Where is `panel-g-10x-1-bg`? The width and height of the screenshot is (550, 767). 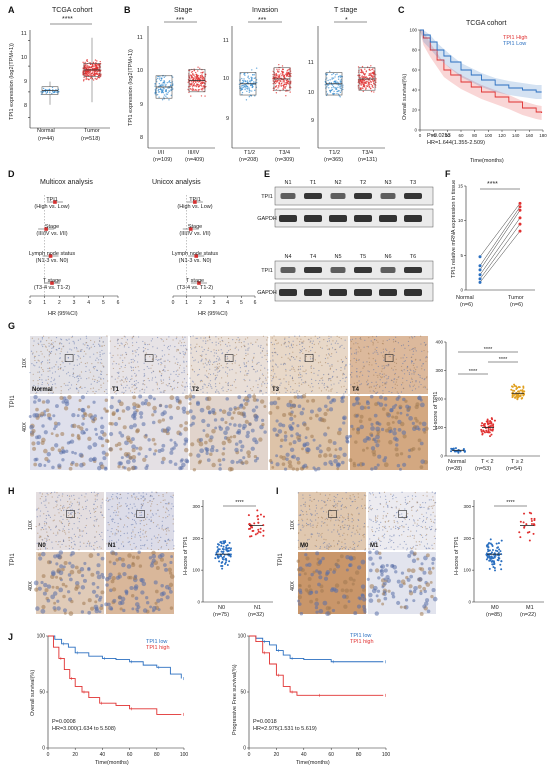
panel-g-10x-1-bg is located at coordinates (149, 365).